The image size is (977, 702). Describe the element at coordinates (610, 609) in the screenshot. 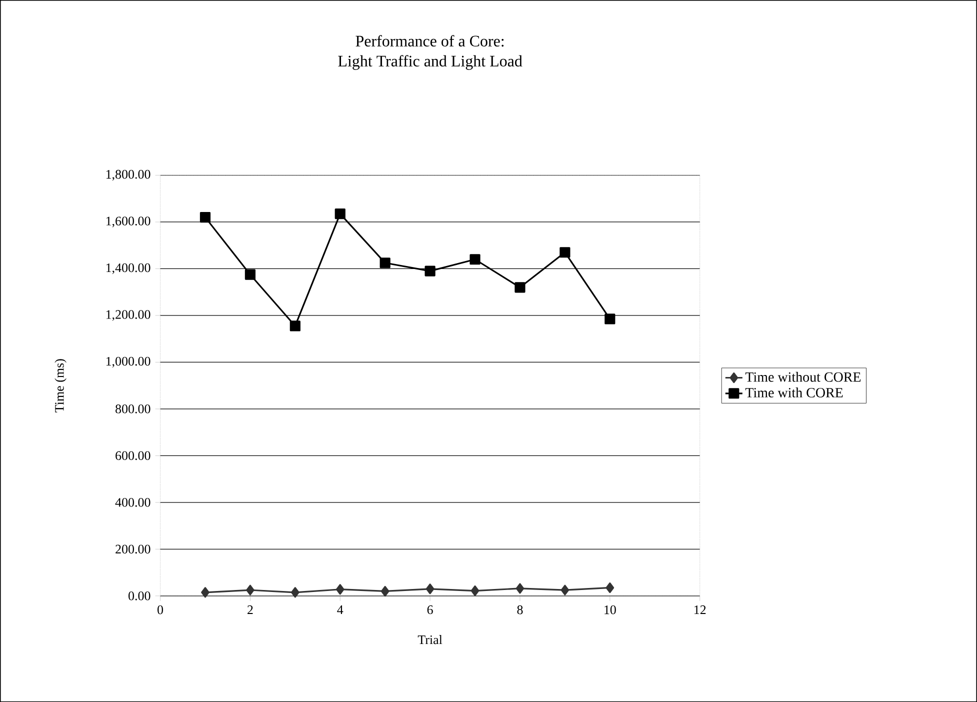

I see `x-tick-label: 10` at that location.